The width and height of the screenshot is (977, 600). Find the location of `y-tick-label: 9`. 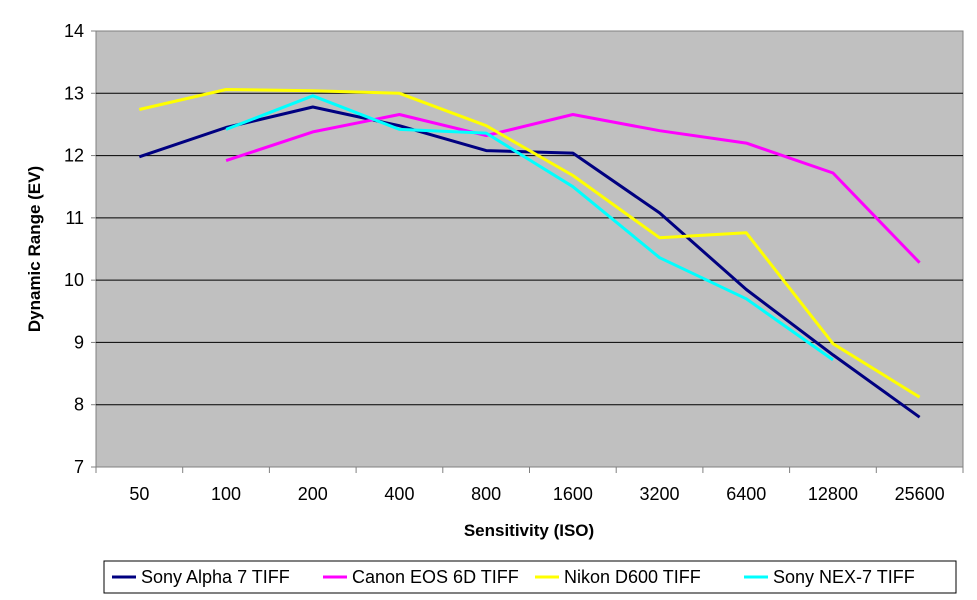

y-tick-label: 9 is located at coordinates (79, 342).